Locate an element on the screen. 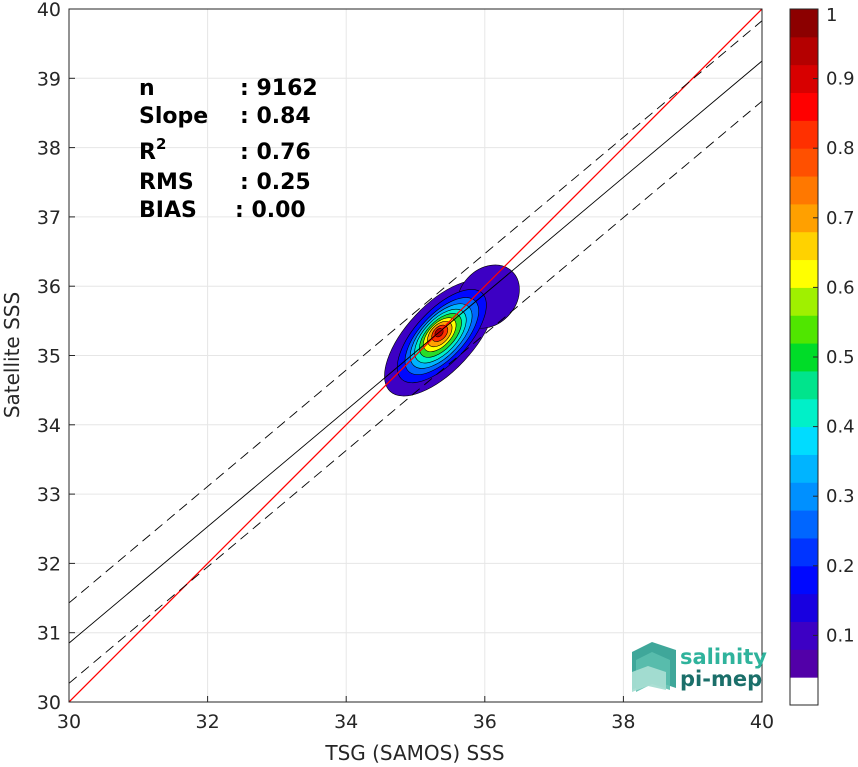  x-tick-label: 36 is located at coordinates (485, 722).